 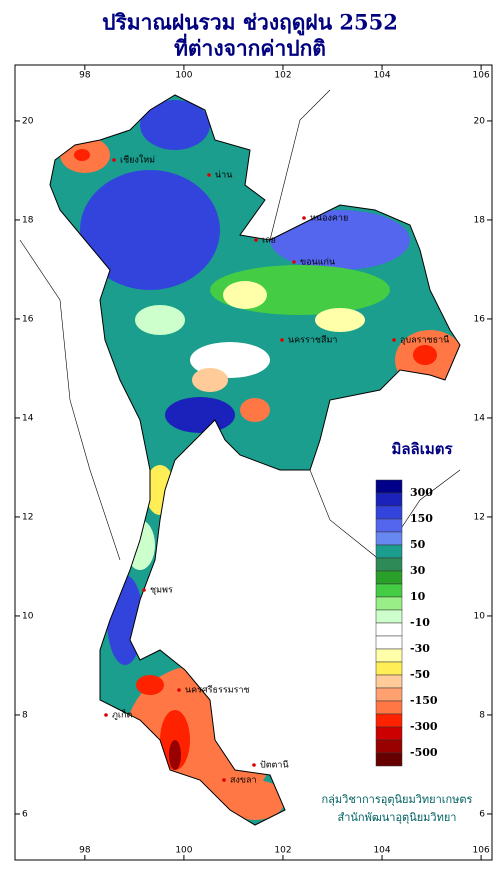 What do you see at coordinates (250, 47) in the screenshot?
I see `title: ที่ต่างจากค่าปกติ` at bounding box center [250, 47].